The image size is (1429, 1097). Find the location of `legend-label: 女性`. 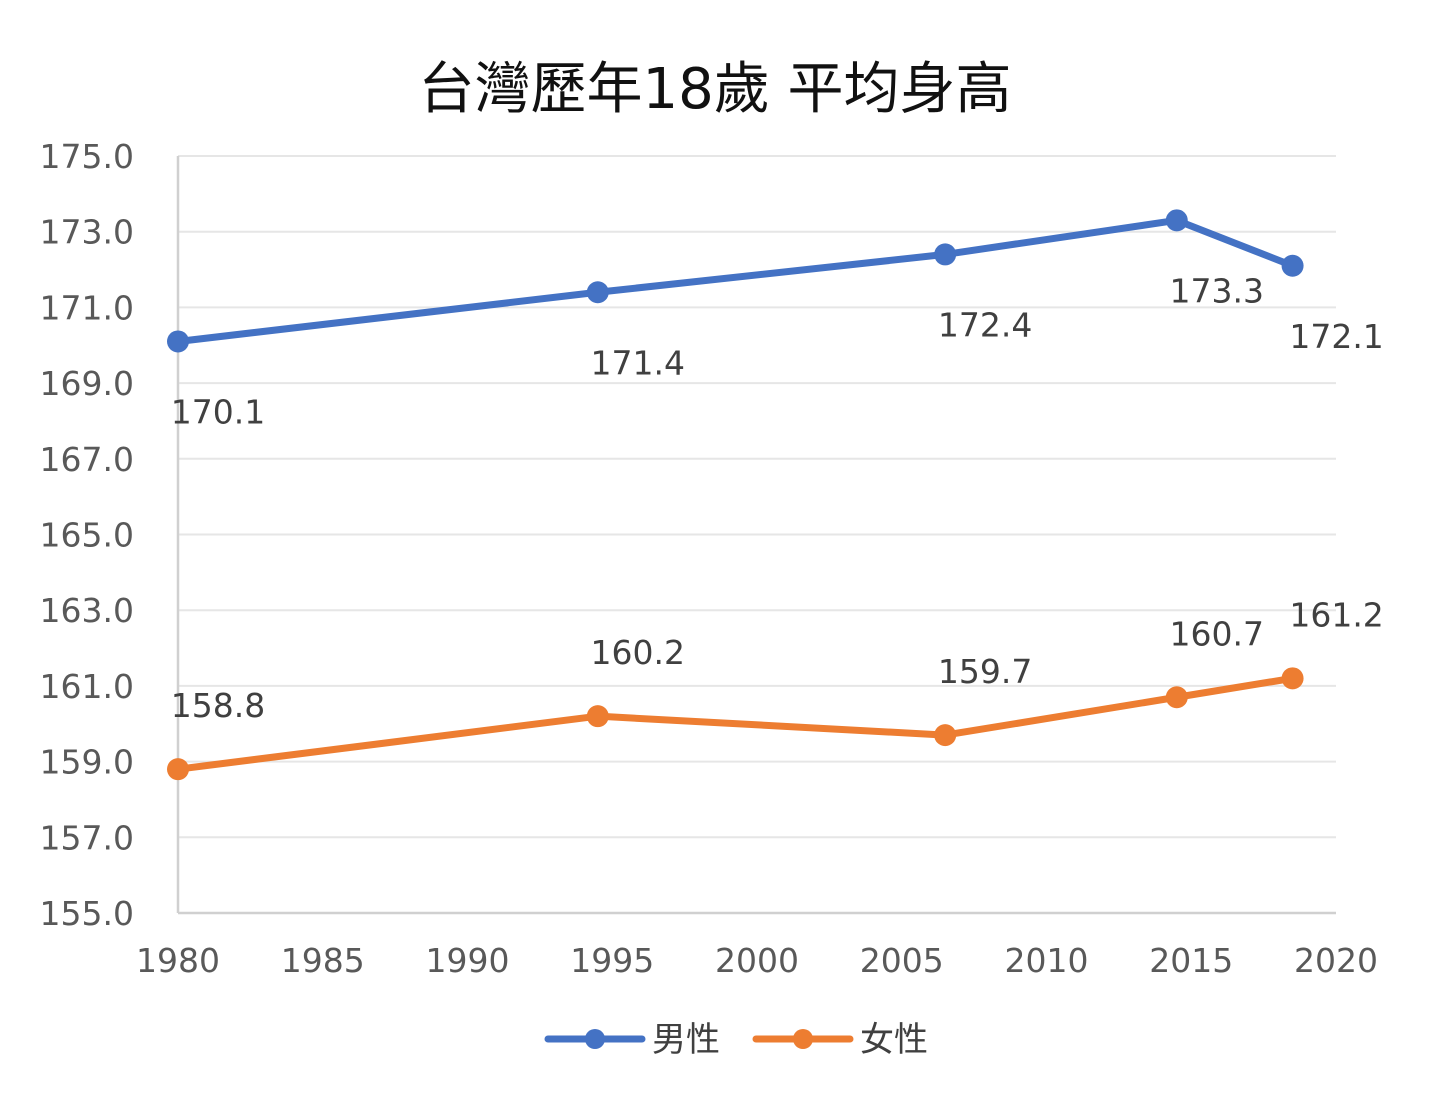

legend-label: 女性 is located at coordinates (894, 1040).